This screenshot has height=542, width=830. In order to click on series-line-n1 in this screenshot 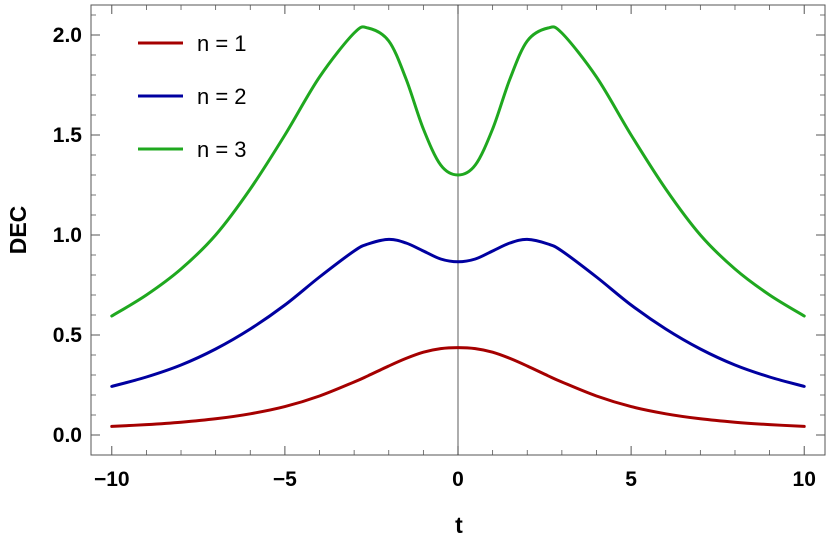, I will do `click(458, 387)`.